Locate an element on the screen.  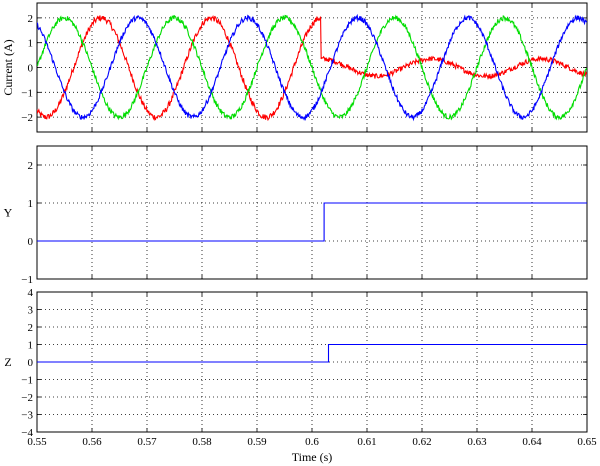
current-plot-ytick-label: 1 is located at coordinates (31, 44).